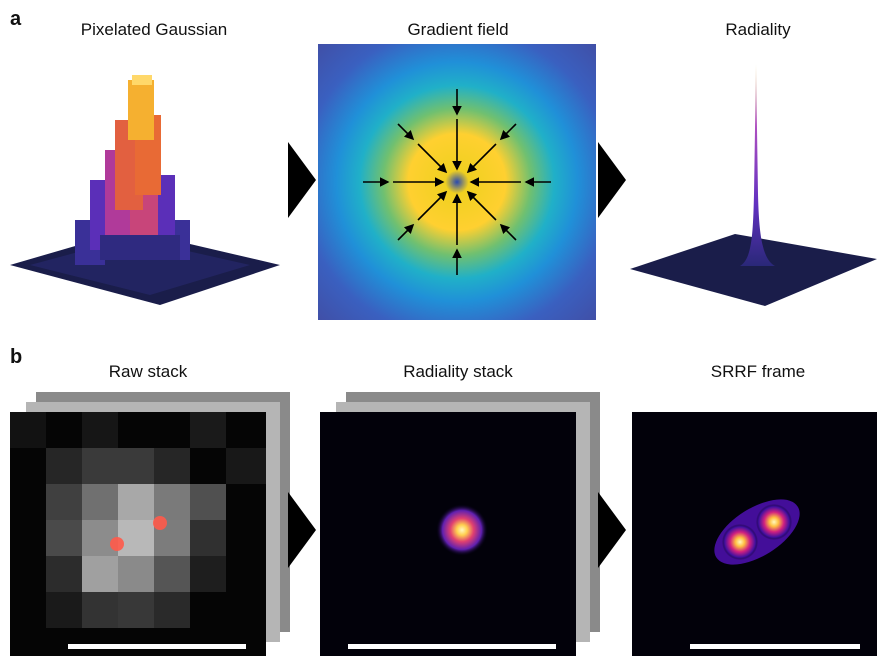 Image resolution: width=877 pixels, height=656 pixels. I want to click on radiality-stack-image, so click(460, 524).